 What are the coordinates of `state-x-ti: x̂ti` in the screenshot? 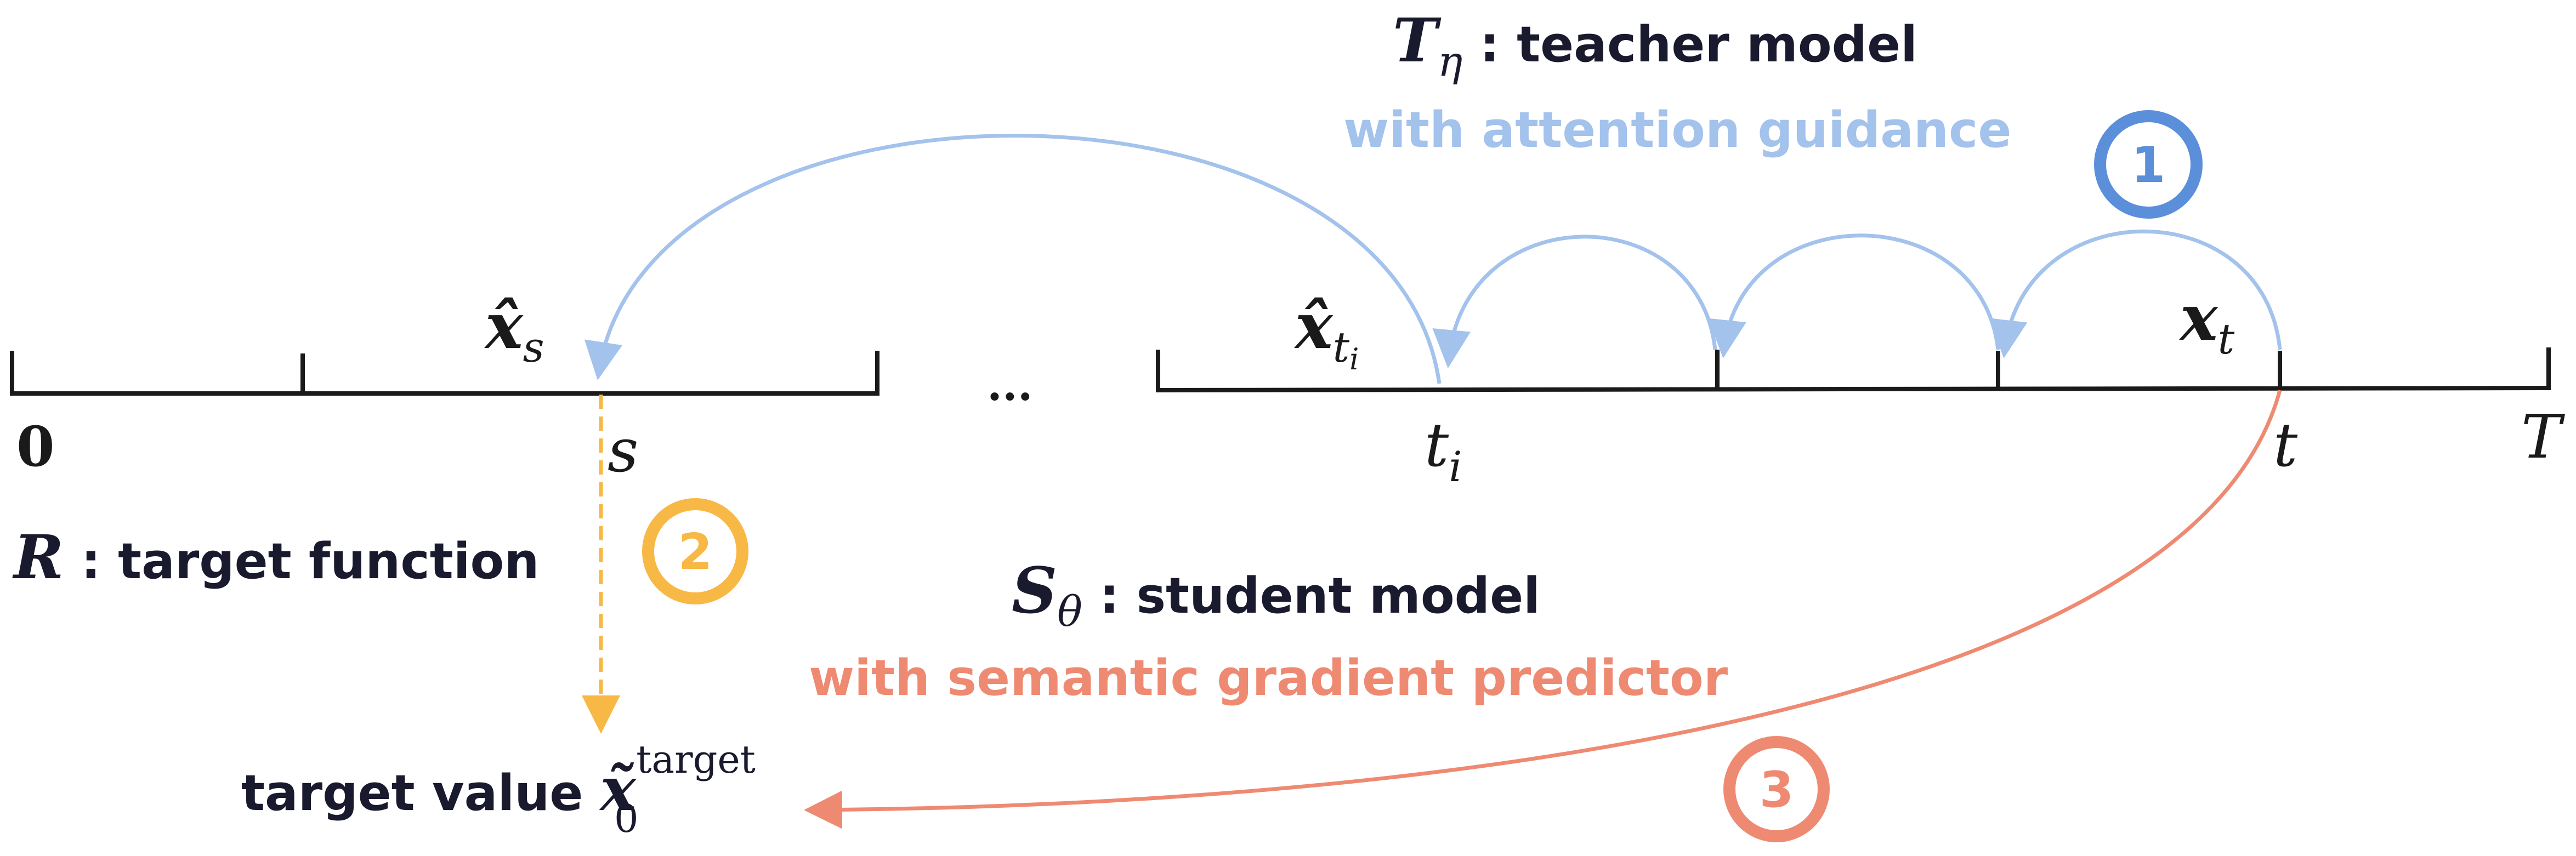 It's located at (1326, 332).